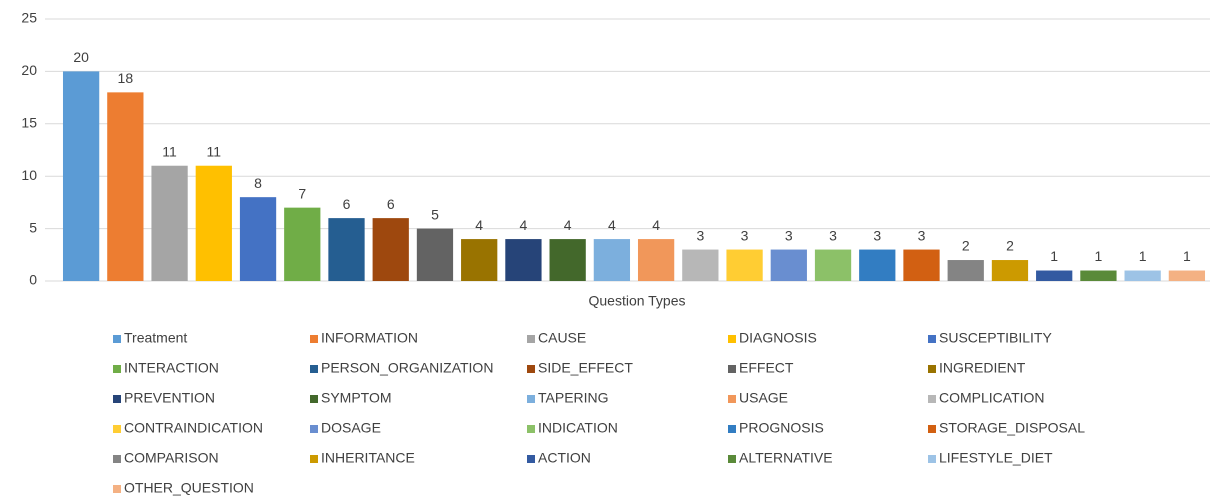 The width and height of the screenshot is (1210, 498). What do you see at coordinates (369, 338) in the screenshot?
I see `legend-label: INFORMATION` at bounding box center [369, 338].